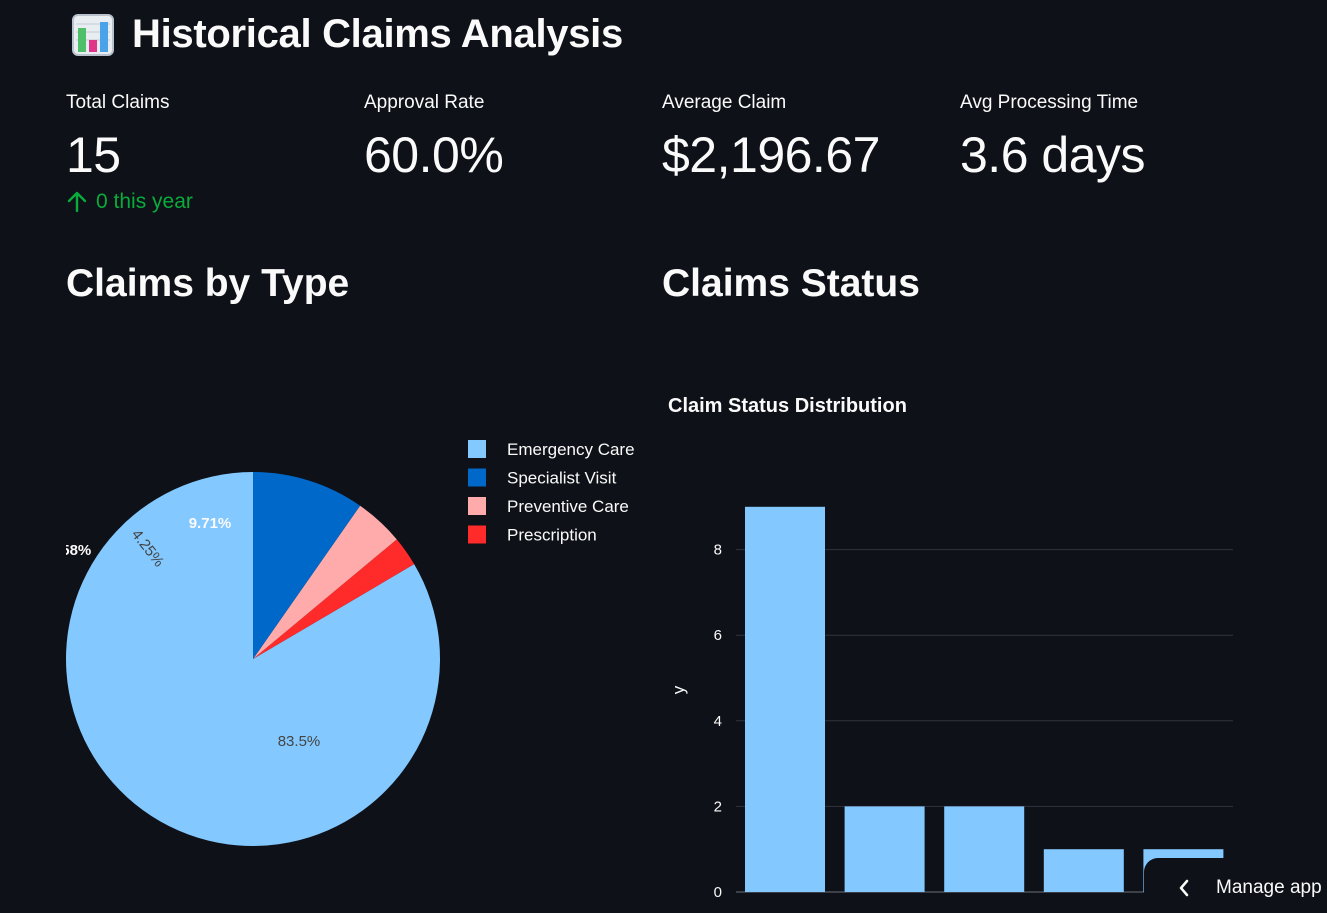  I want to click on y-tick-label: 0, so click(718, 892).